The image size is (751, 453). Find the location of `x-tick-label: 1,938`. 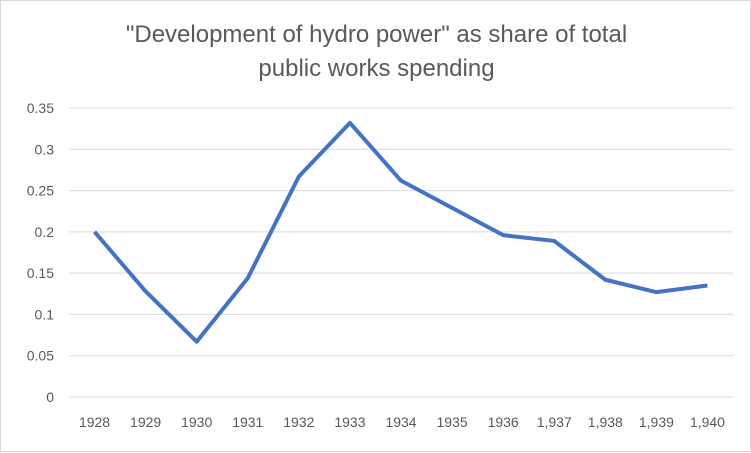

x-tick-label: 1,938 is located at coordinates (605, 422).